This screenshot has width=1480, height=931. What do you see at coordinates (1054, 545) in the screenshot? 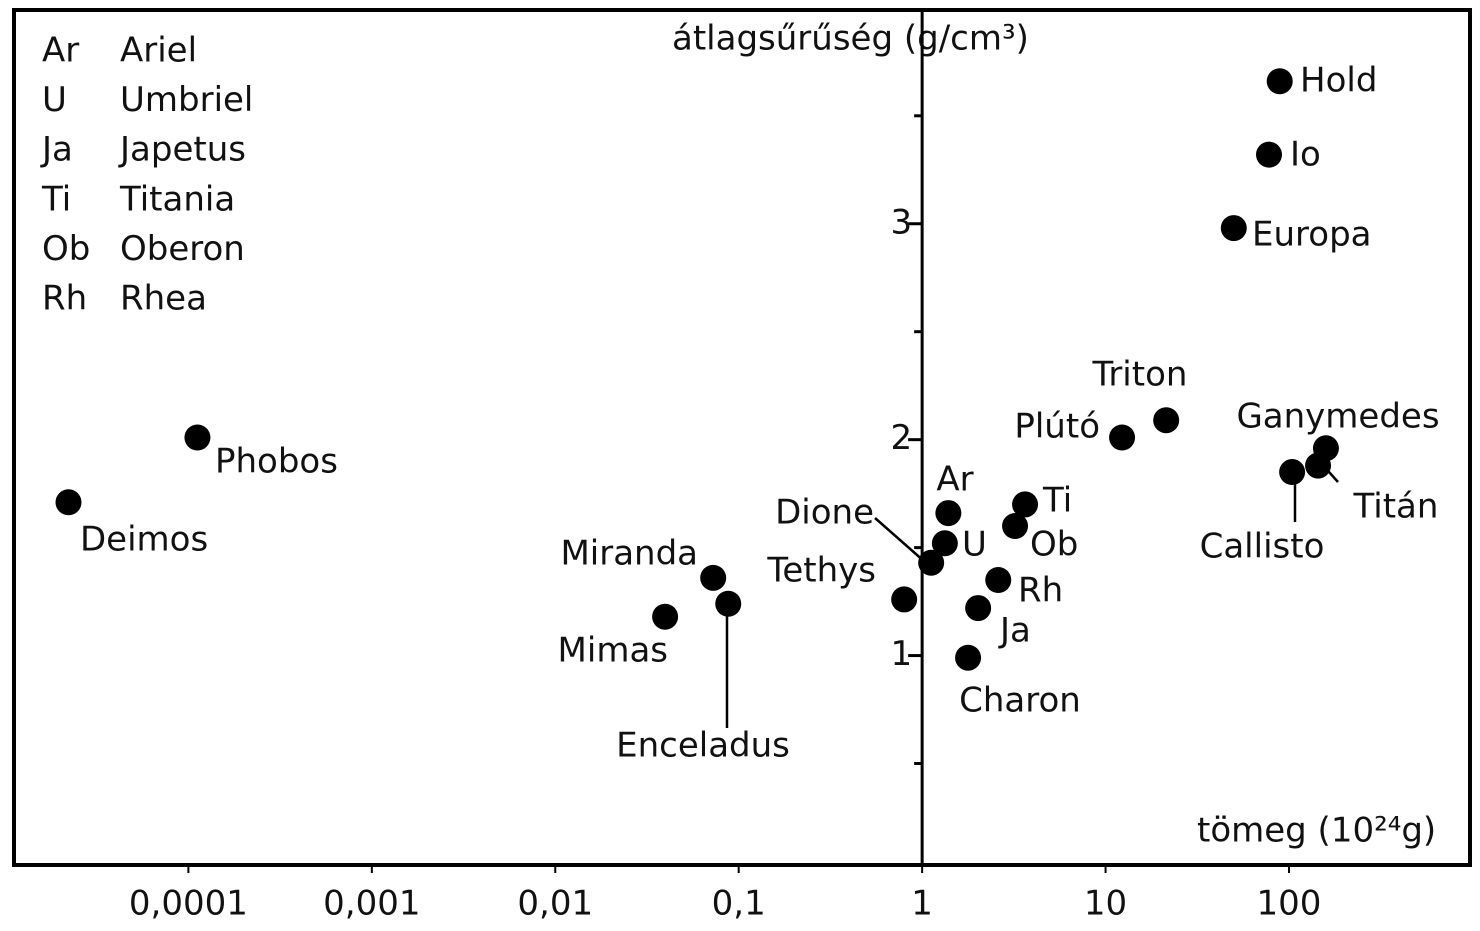
I see `point-label: Ob` at bounding box center [1054, 545].